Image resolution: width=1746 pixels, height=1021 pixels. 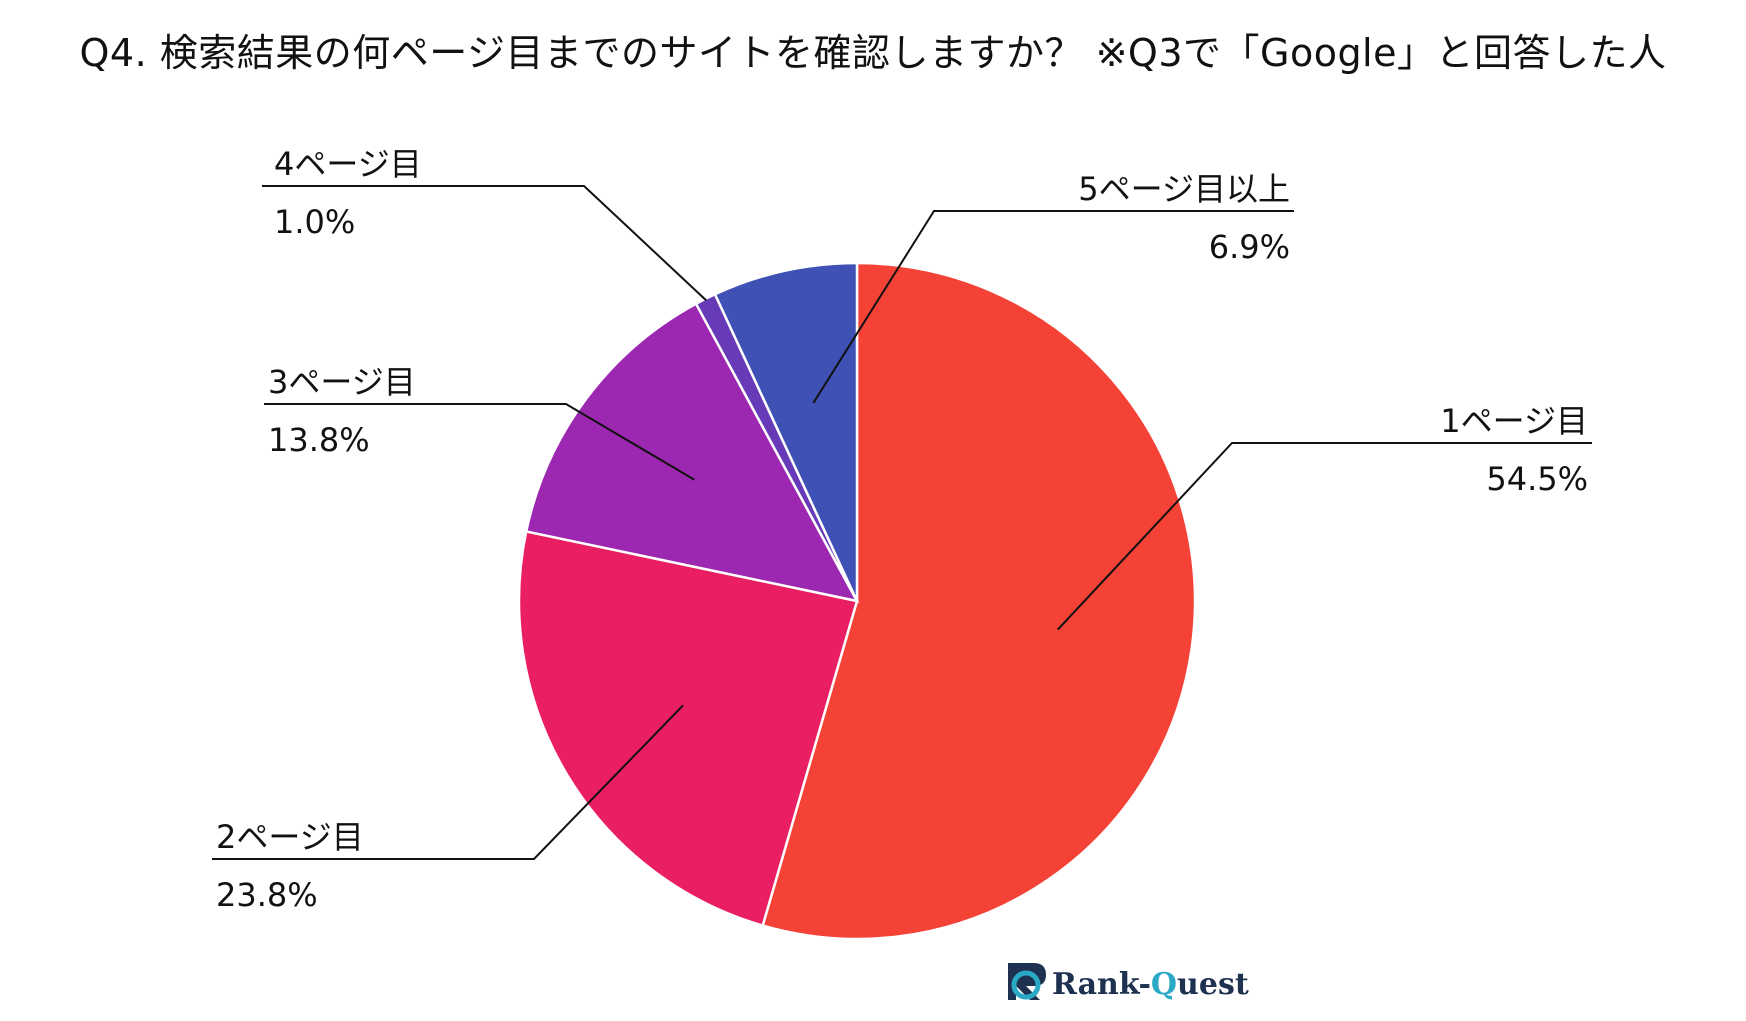 I want to click on rank-quest-logo-icon, so click(x=1027, y=981).